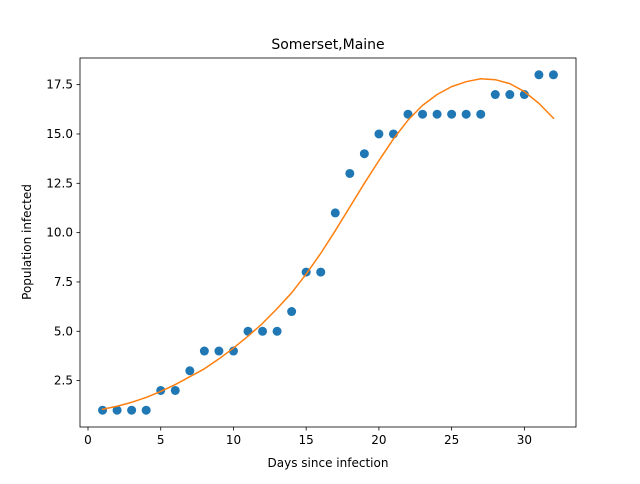 Image resolution: width=640 pixels, height=484 pixels. I want to click on x-tick-label: 30, so click(524, 440).